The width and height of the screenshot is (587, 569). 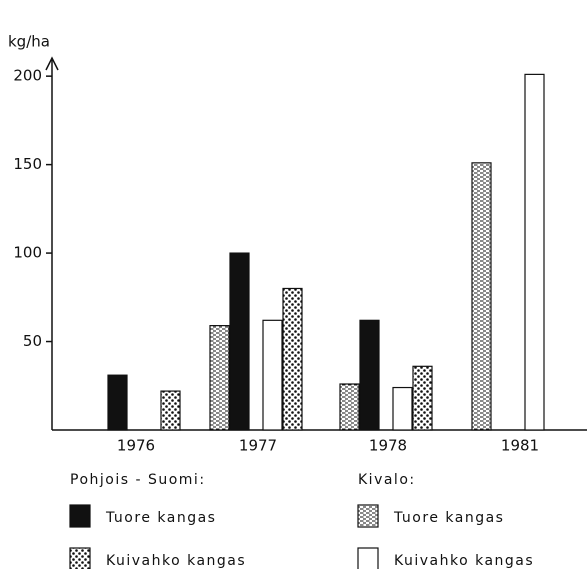 I want to click on legend-group: Pohjois - Suomi:, so click(x=138, y=480).